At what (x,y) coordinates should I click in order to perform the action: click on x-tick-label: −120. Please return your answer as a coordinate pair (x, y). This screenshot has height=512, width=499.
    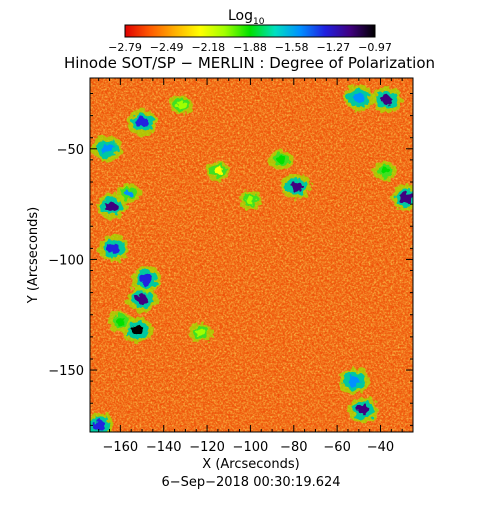
    Looking at the image, I should click on (207, 447).